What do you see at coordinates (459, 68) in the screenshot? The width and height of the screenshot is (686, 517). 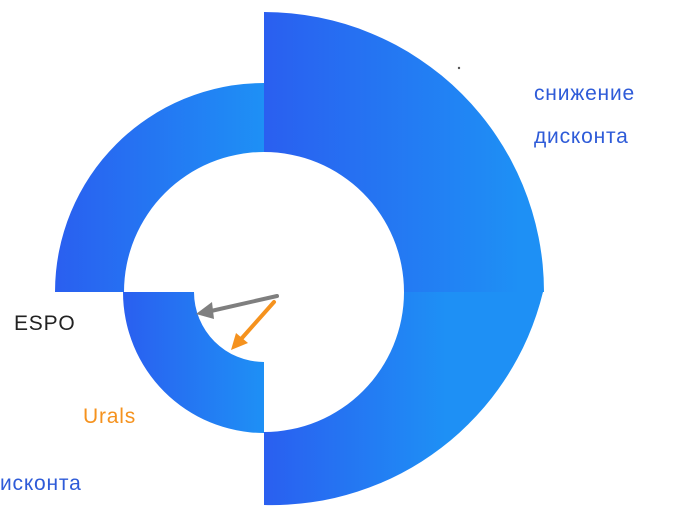 I see `stray-dot` at bounding box center [459, 68].